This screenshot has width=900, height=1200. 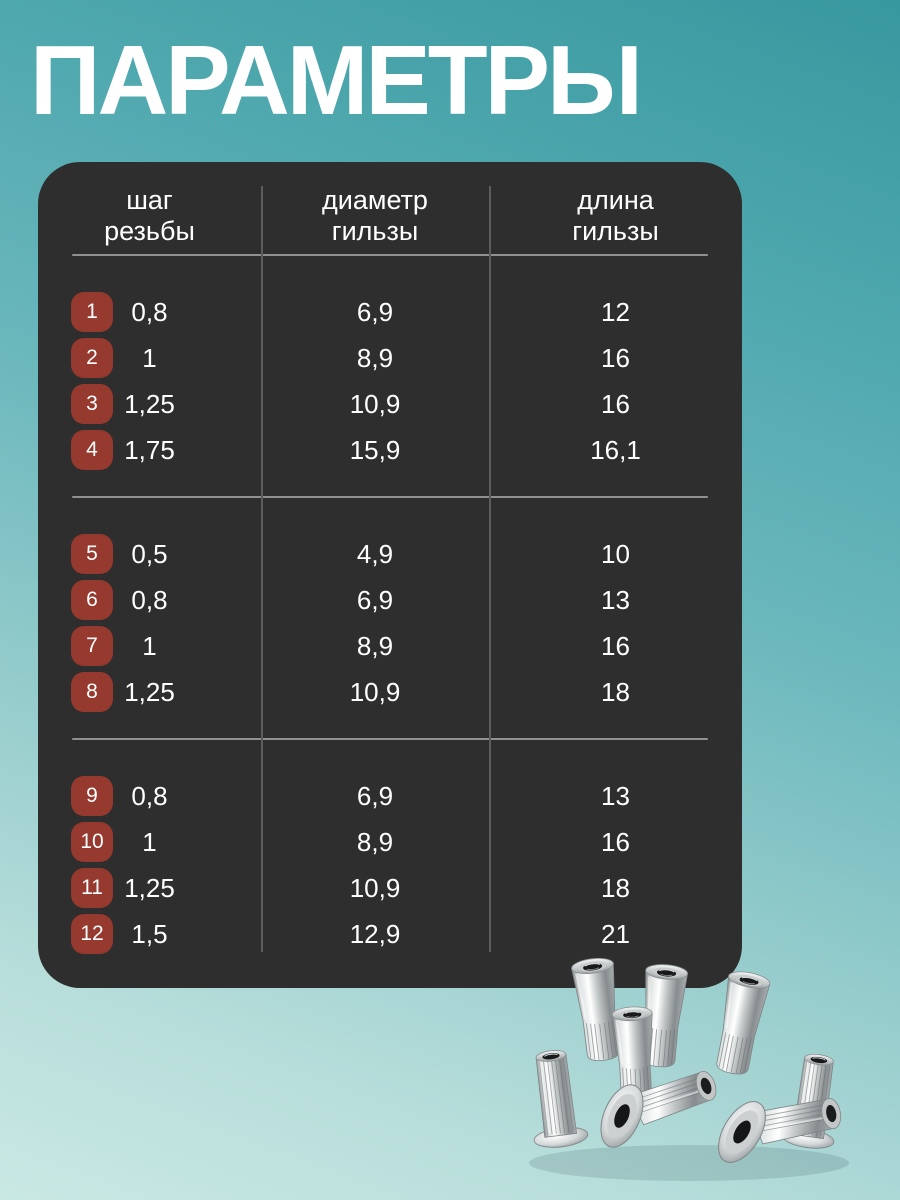 I want to click on diameter-value: 4,9, so click(x=375, y=553).